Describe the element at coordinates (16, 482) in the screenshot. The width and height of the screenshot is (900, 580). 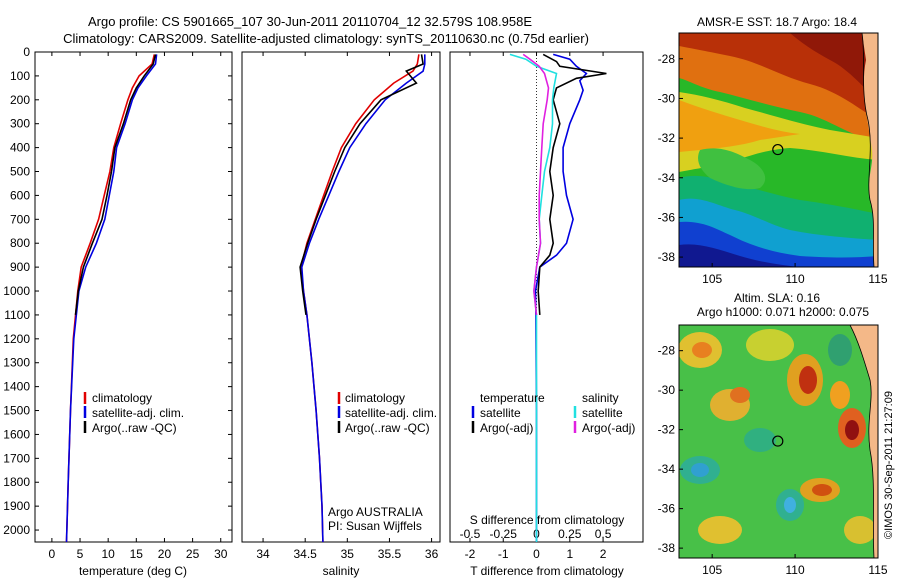
I see `depth-tick-label: 1800` at that location.